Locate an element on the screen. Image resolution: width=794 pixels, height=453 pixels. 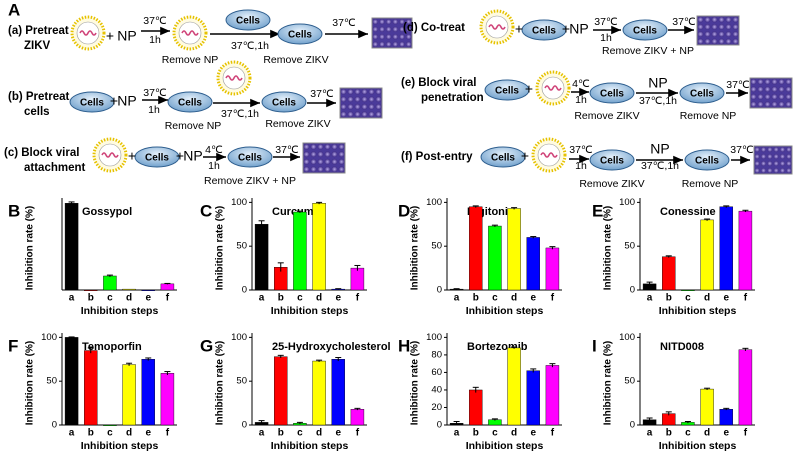
panel-label: B is located at coordinates (14, 210).